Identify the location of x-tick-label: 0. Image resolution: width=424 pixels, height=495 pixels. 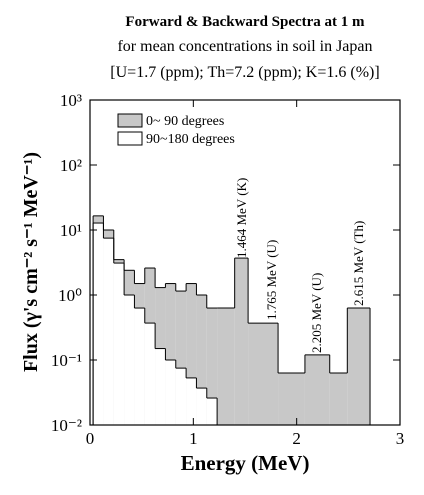
(90, 438).